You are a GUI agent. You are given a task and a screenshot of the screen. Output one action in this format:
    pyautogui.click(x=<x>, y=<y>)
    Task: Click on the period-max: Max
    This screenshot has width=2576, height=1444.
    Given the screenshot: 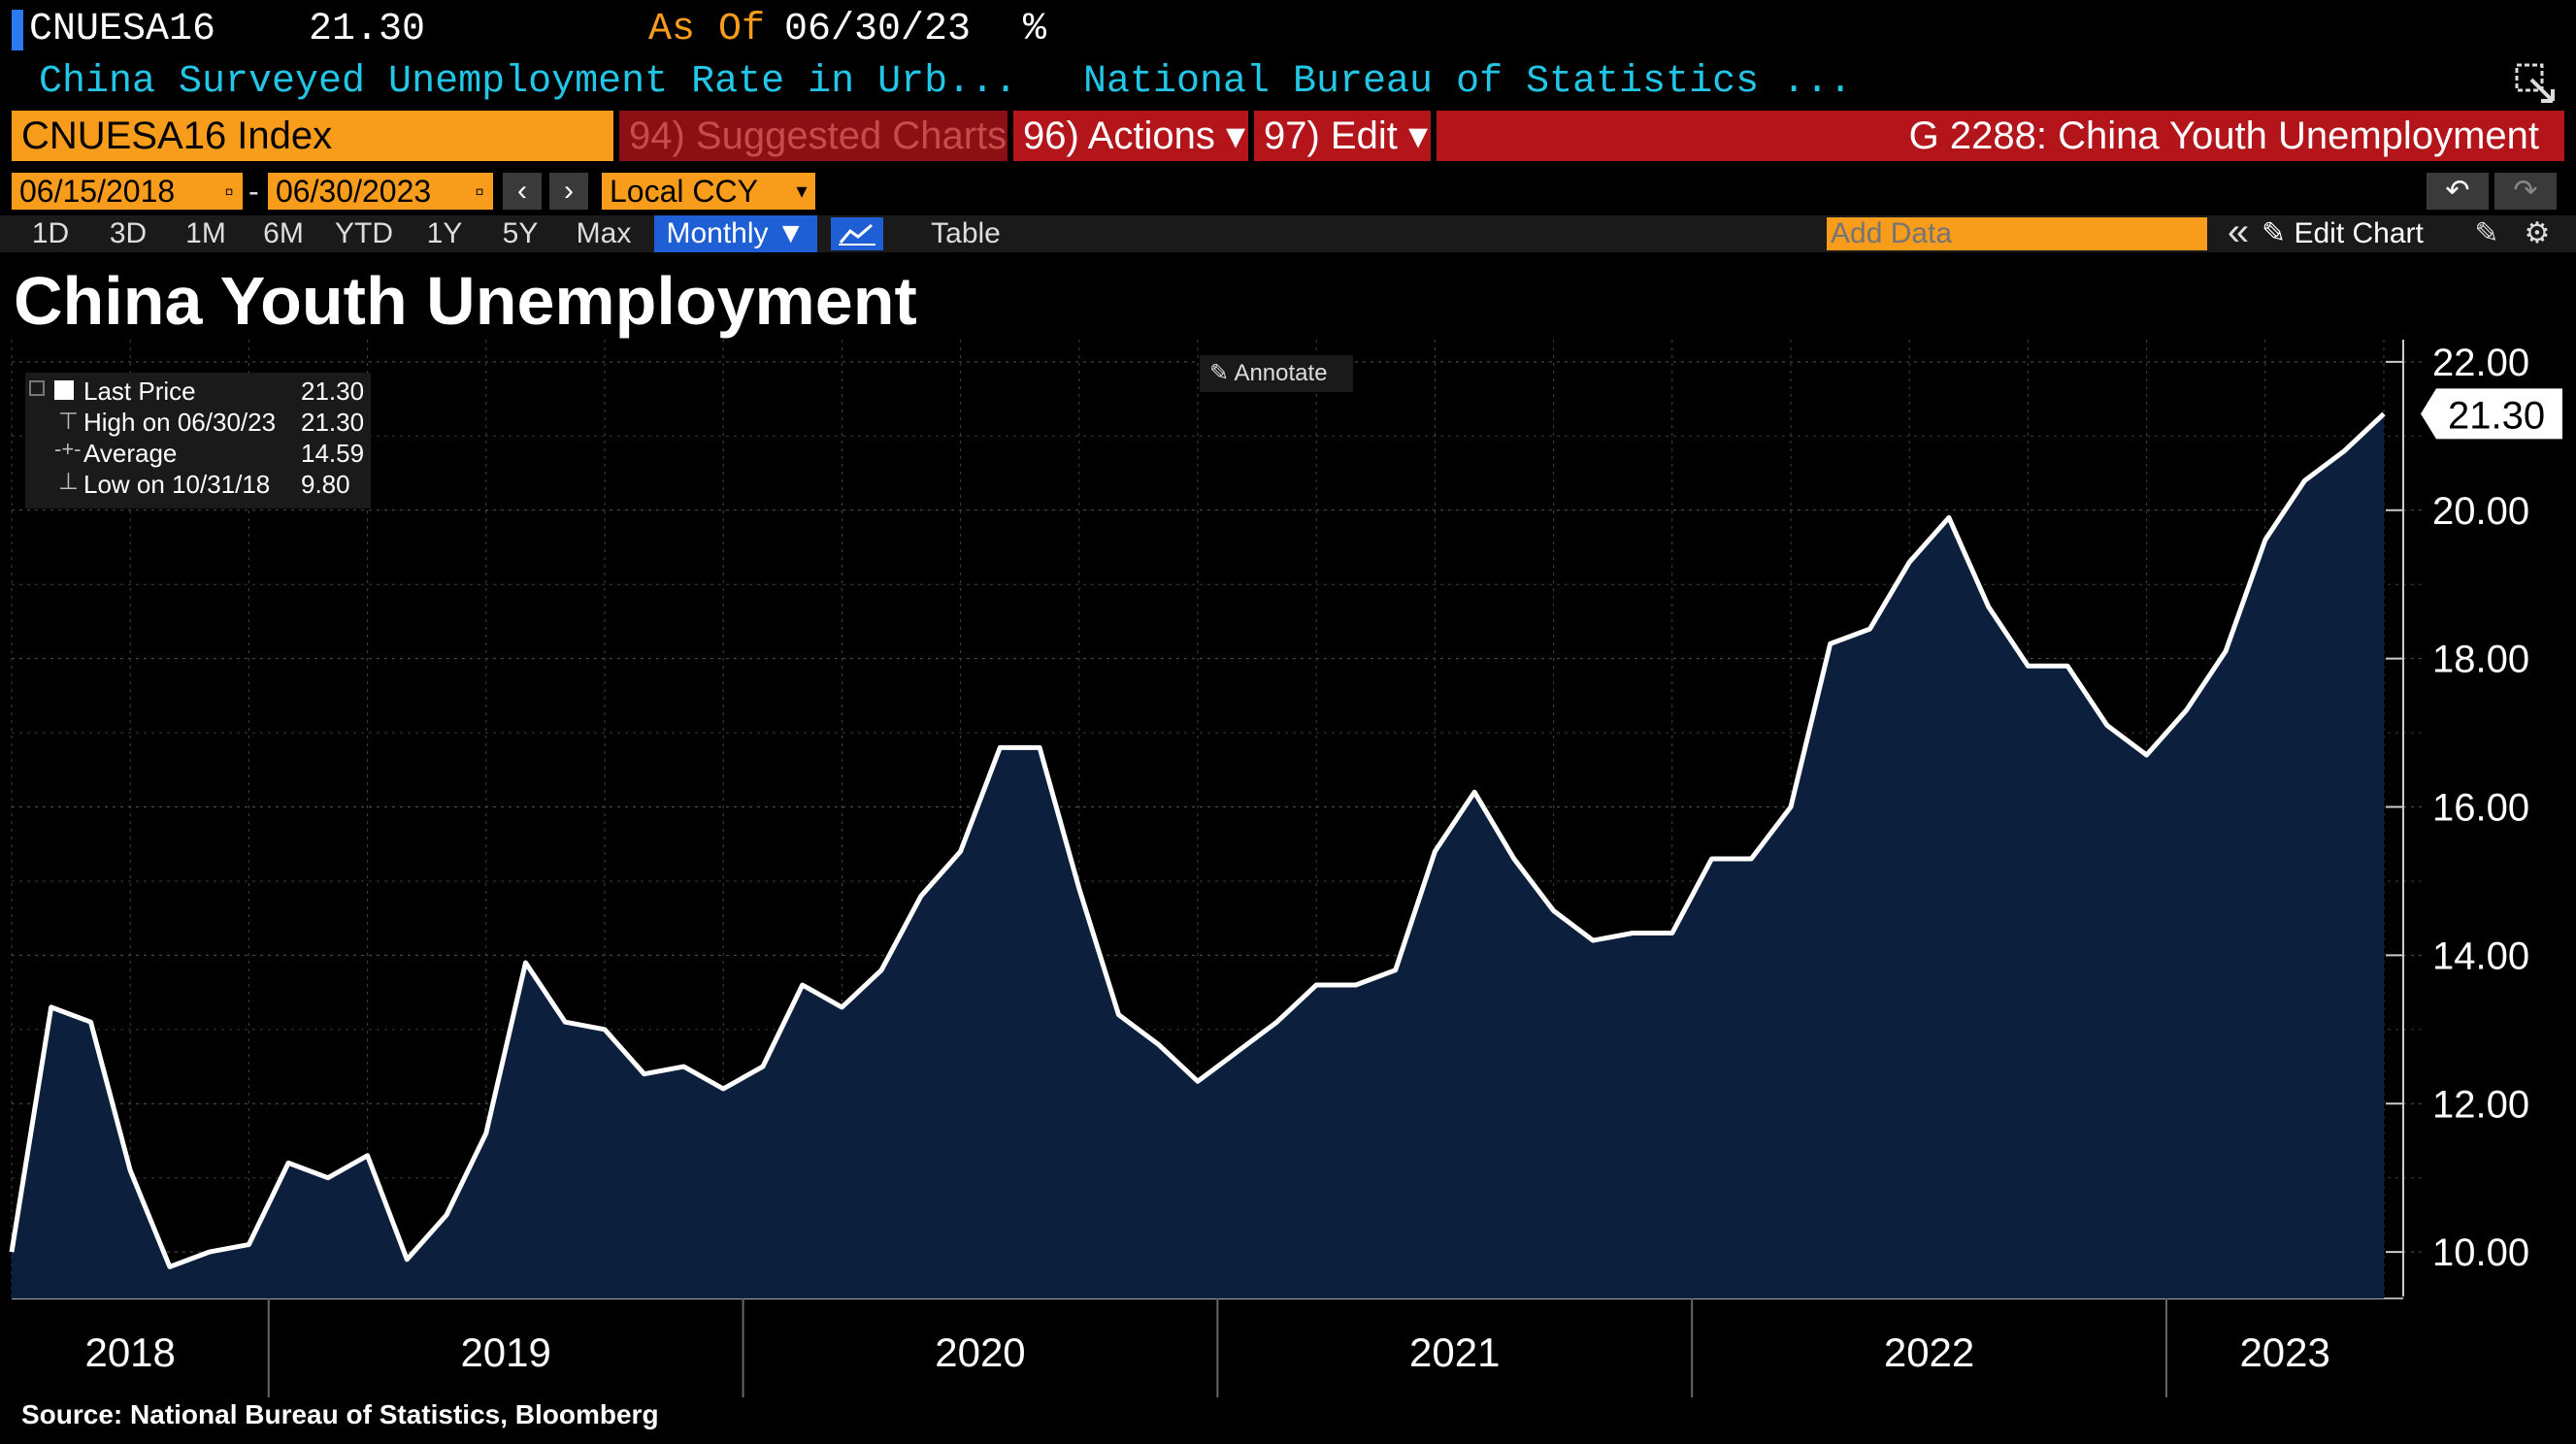 What is the action you would take?
    pyautogui.click(x=604, y=233)
    